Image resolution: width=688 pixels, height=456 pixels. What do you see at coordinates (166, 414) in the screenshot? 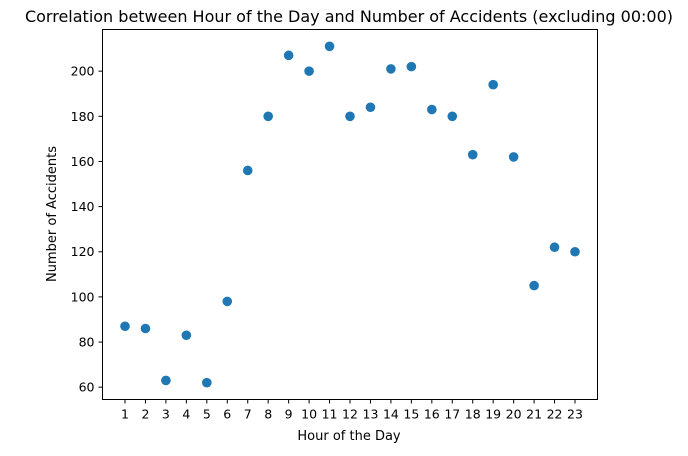
I see `x-tick-label: 3` at bounding box center [166, 414].